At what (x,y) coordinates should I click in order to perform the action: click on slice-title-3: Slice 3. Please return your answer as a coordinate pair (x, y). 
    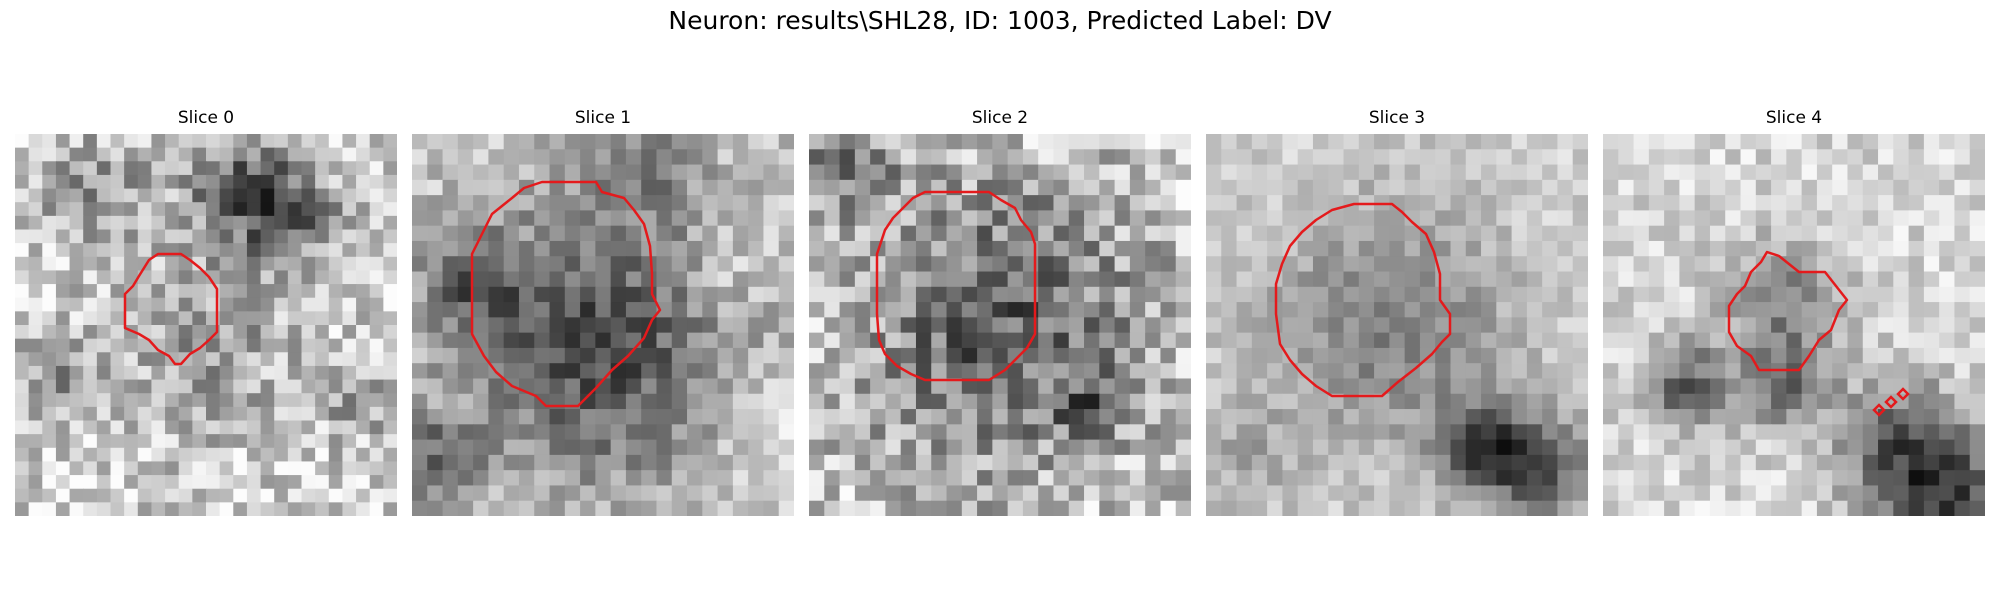
    Looking at the image, I should click on (1397, 118).